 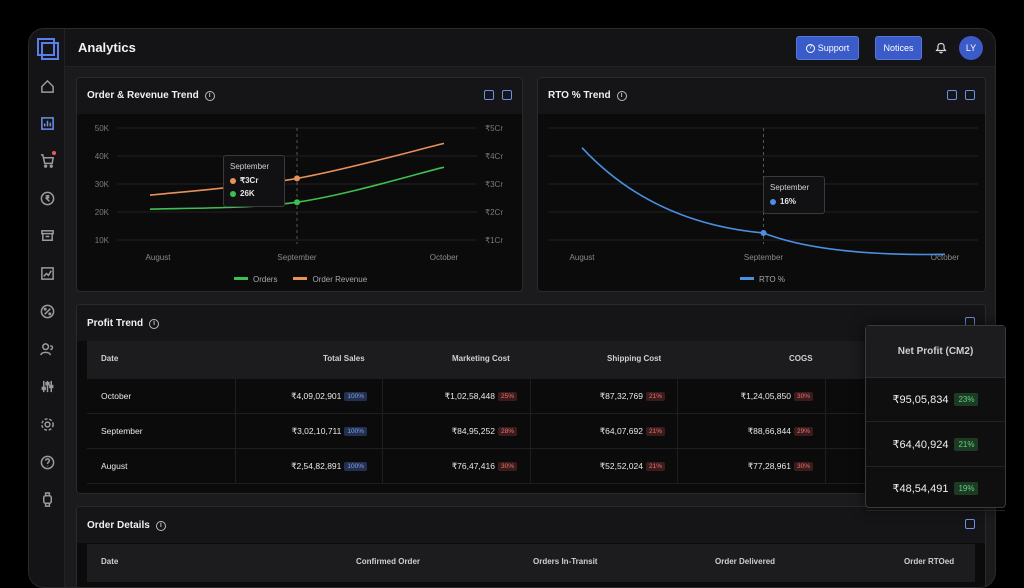 I want to click on net-profit-value: ₹48,54,491, so click(x=920, y=489).